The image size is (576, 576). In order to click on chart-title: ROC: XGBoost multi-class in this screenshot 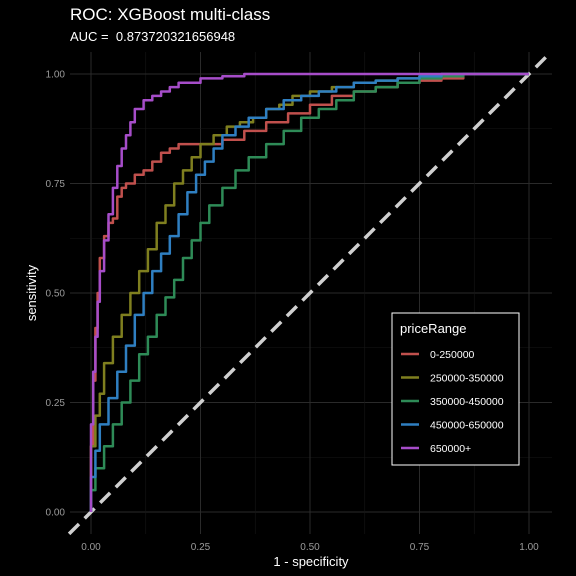, I will do `click(170, 14)`.